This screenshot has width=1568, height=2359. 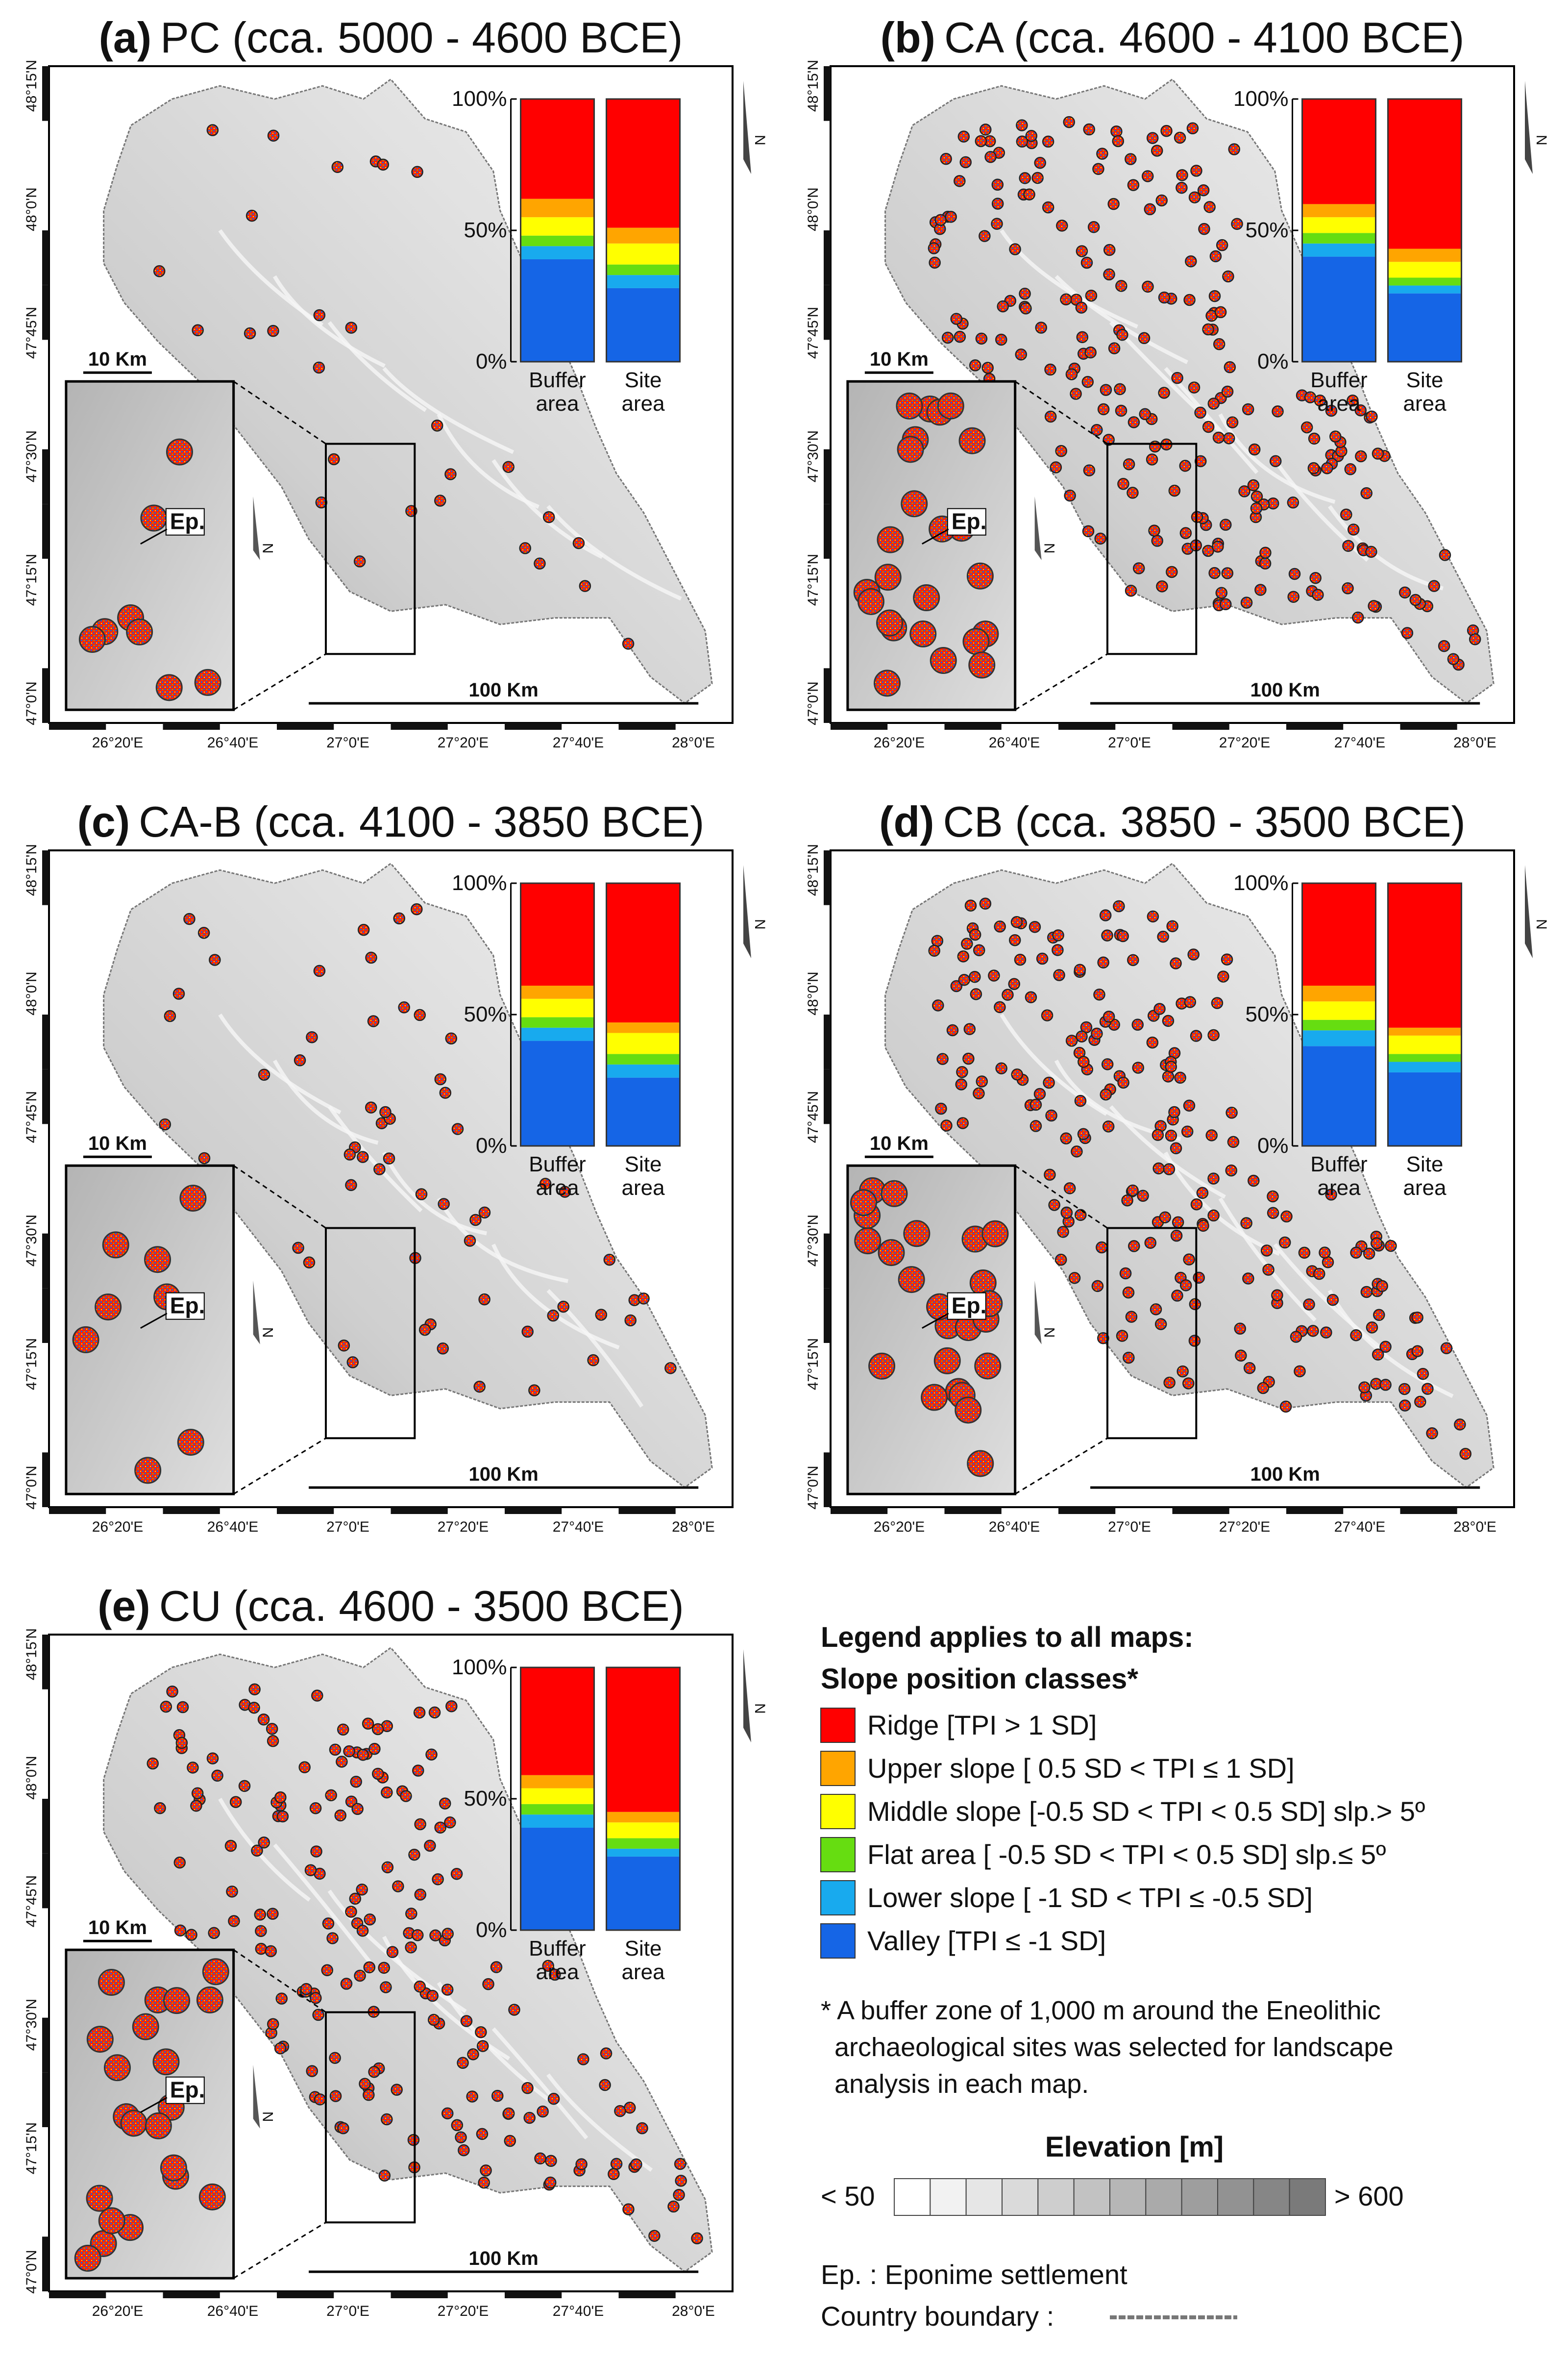 I want to click on bar-segment-valley, so click(x=1425, y=327).